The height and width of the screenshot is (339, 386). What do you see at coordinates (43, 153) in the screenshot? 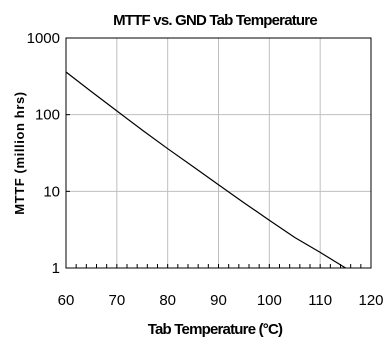
I see `y-tick-labels: 1 10 100 1000` at bounding box center [43, 153].